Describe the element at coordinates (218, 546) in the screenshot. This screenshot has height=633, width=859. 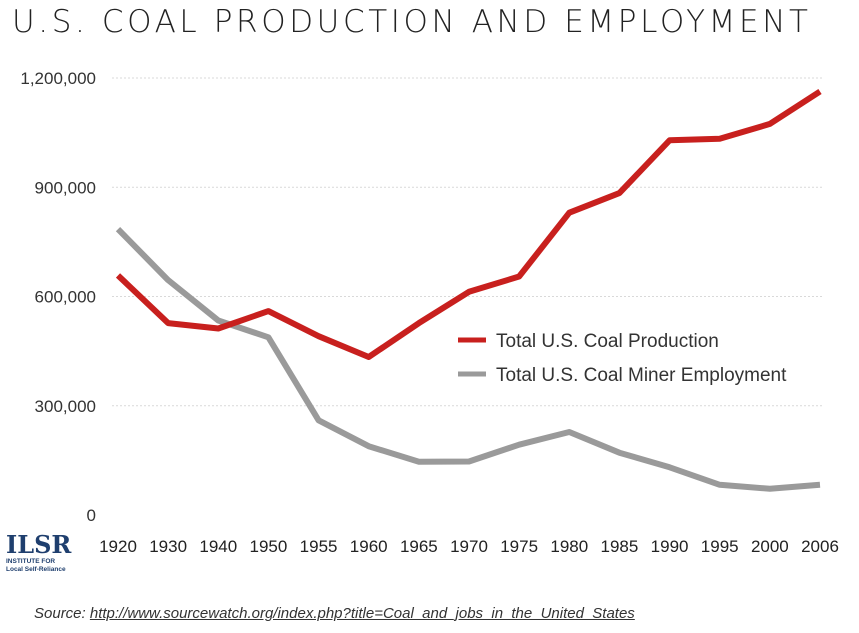
I see `x-tick-label: 1940` at that location.